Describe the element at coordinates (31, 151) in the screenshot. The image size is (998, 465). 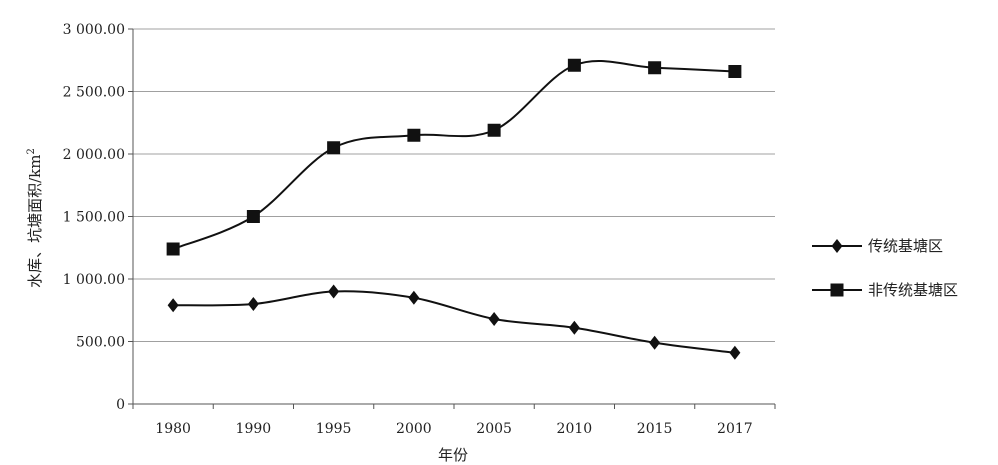
I see `y-axis-title-superscript: 2` at that location.